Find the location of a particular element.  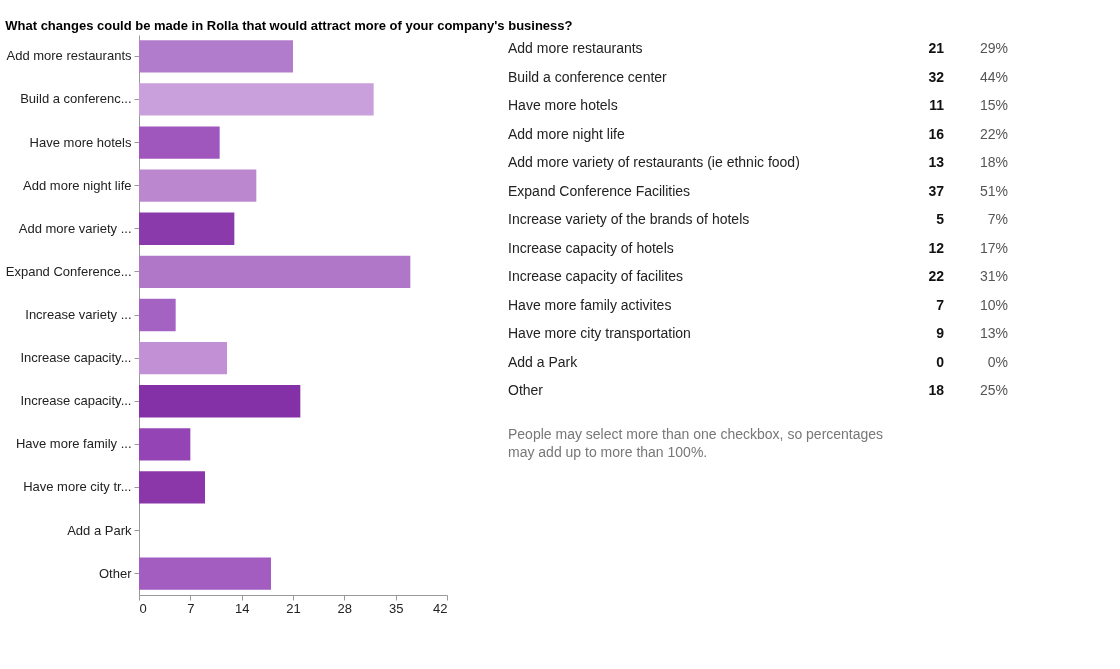

x-tick-label: 42 is located at coordinates (440, 608).